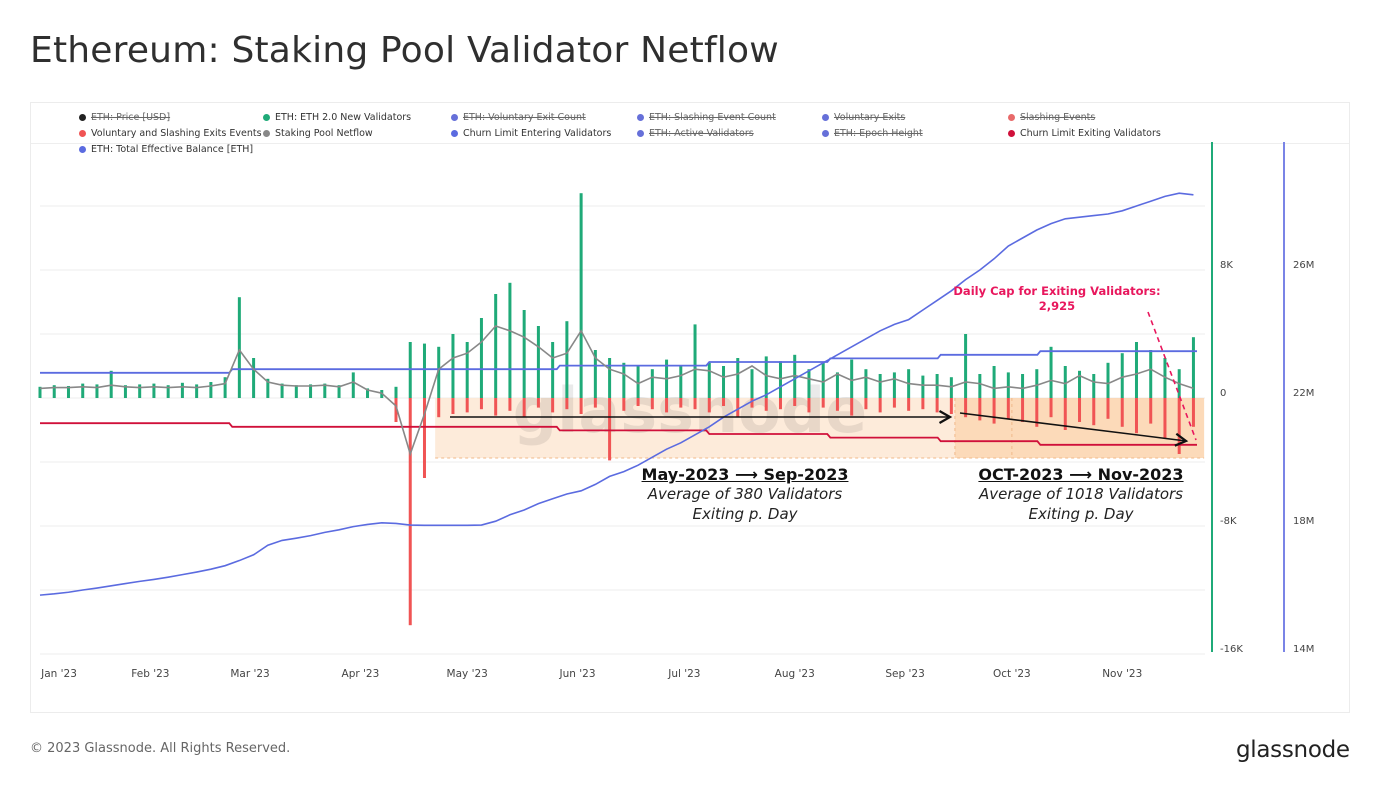 Image resolution: width=1379 pixels, height=794 pixels. What do you see at coordinates (1051, 117) in the screenshot?
I see `legend-item: Slashing Events` at bounding box center [1051, 117].